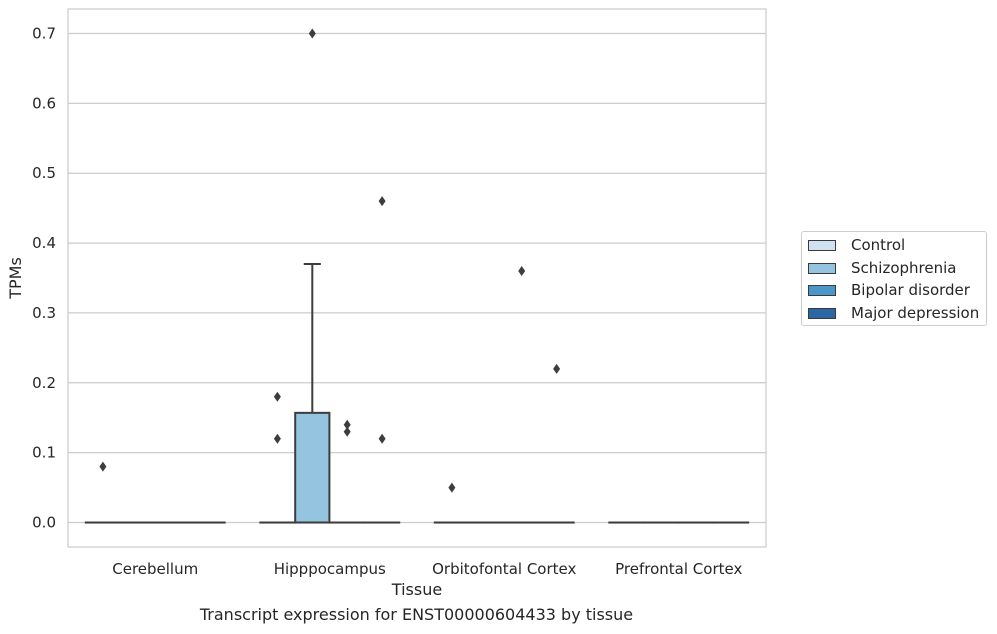 Image resolution: width=997 pixels, height=634 pixels. What do you see at coordinates (521, 395) in the screenshot?
I see `box-orbitofontal-cortex-bipolar-disorder` at bounding box center [521, 395].